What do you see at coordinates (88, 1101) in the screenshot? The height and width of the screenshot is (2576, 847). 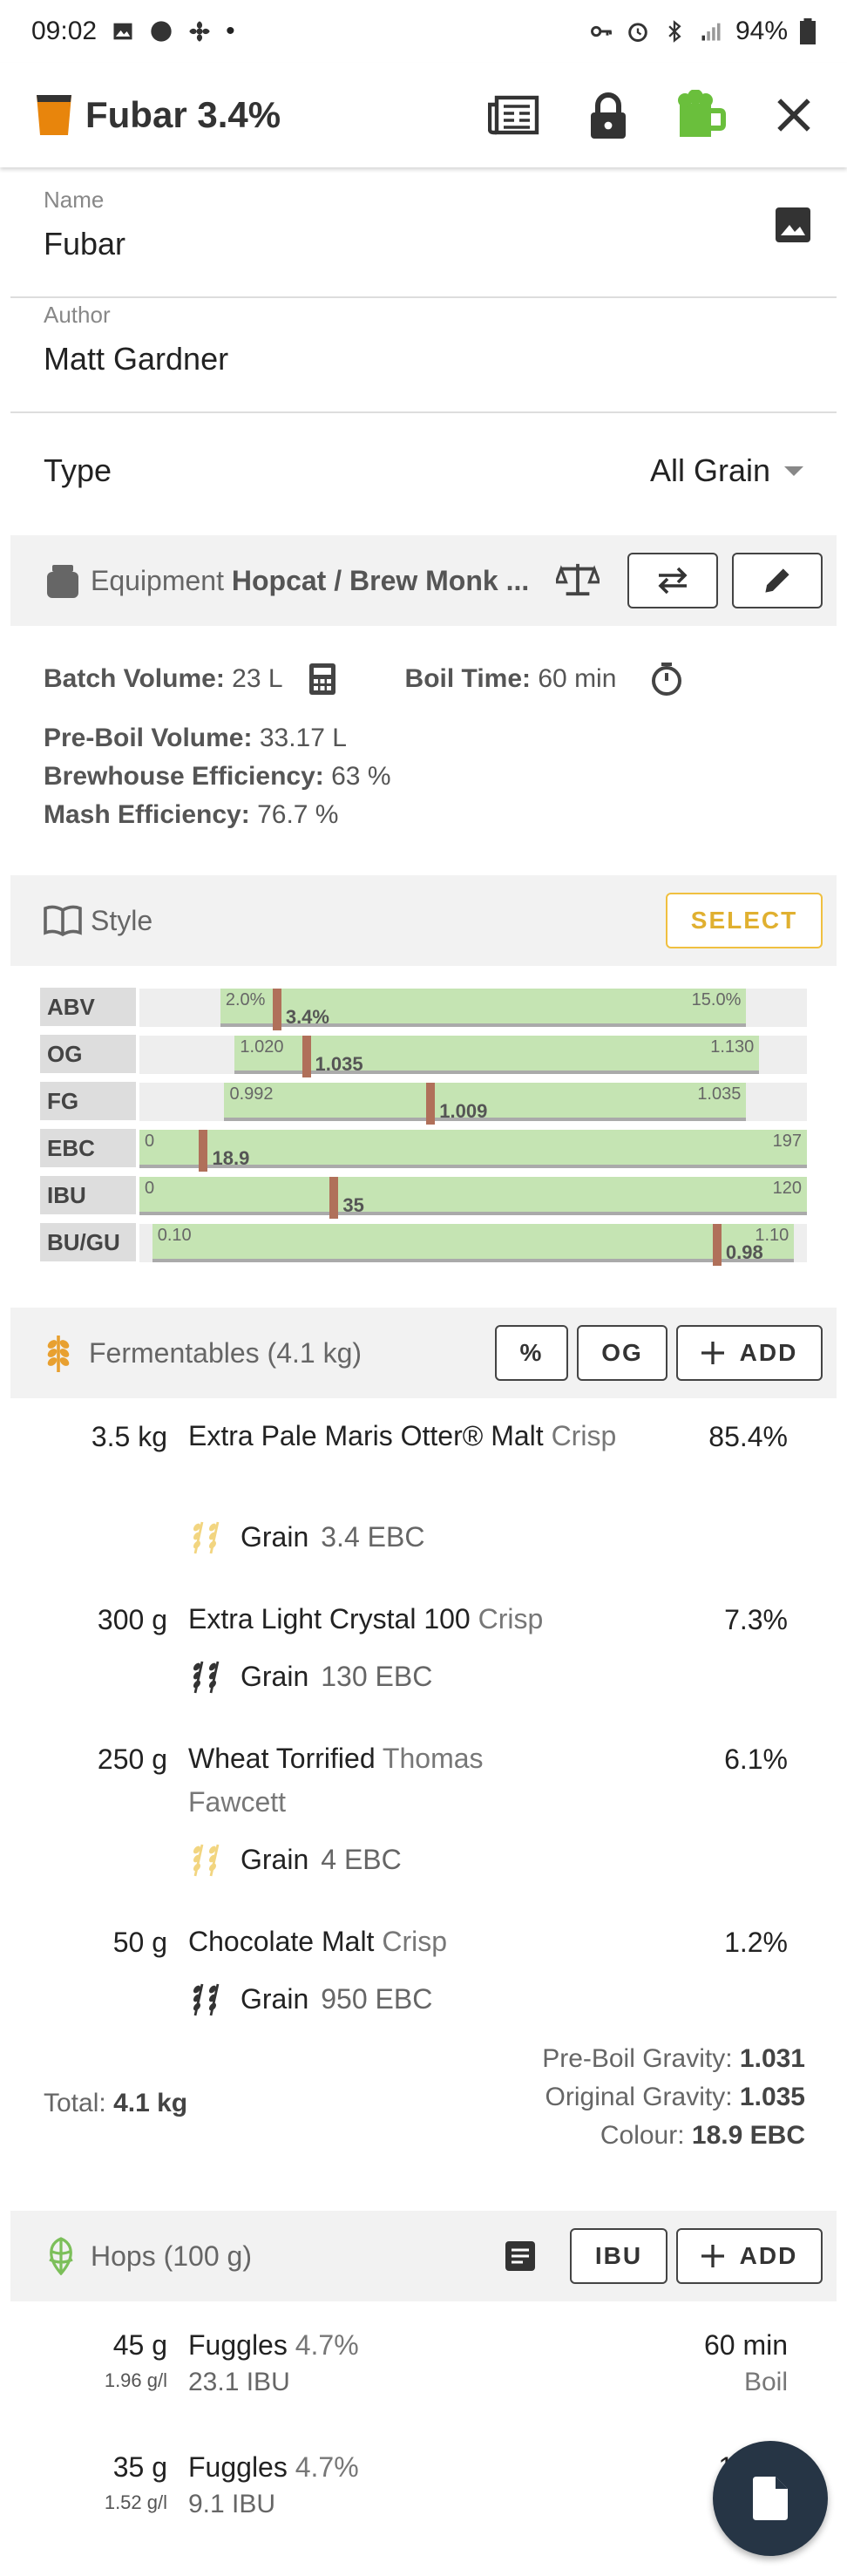 I see `style-row-label: FG` at bounding box center [88, 1101].